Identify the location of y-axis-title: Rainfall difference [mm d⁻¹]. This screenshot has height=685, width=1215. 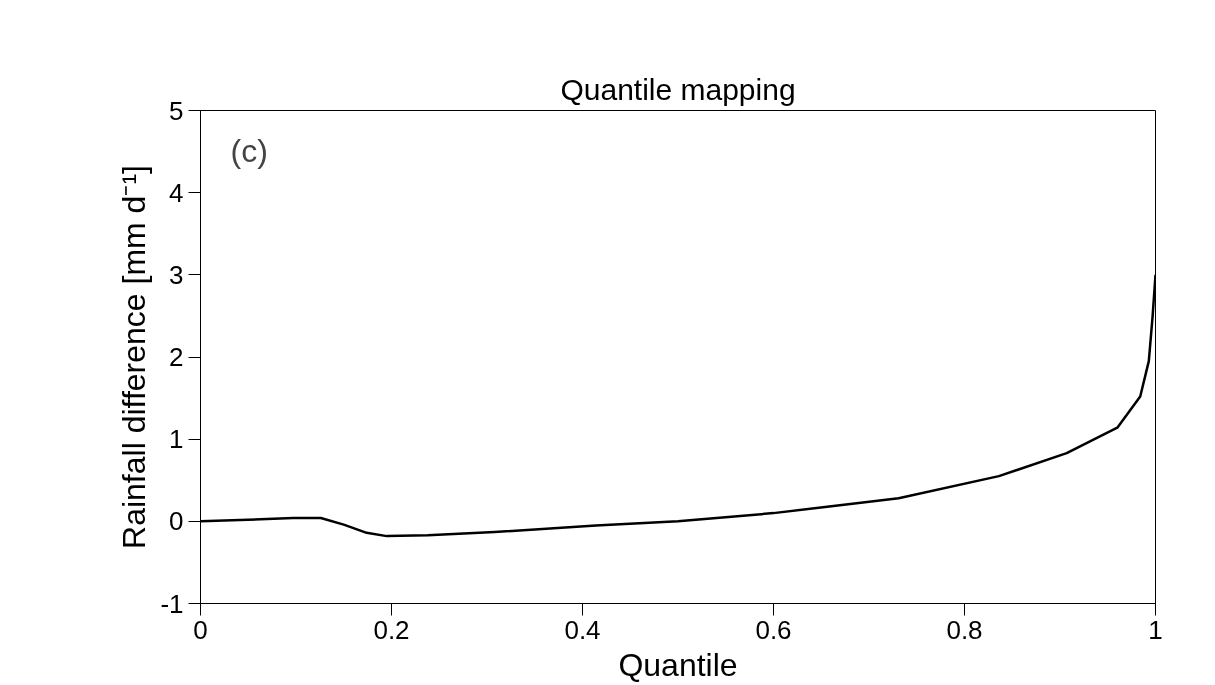
(134, 357).